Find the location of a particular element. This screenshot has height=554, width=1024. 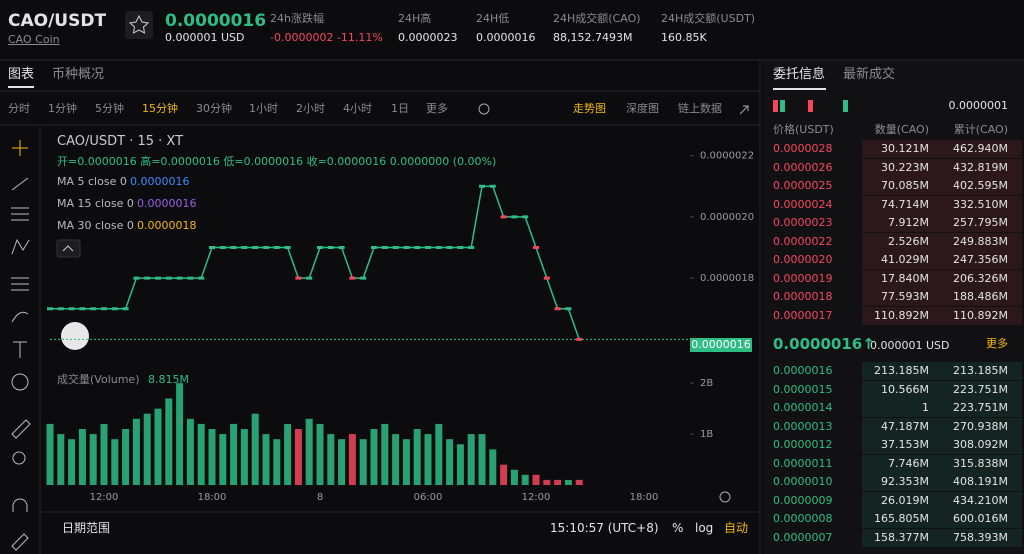

book-amount: 30.223M is located at coordinates (905, 167).